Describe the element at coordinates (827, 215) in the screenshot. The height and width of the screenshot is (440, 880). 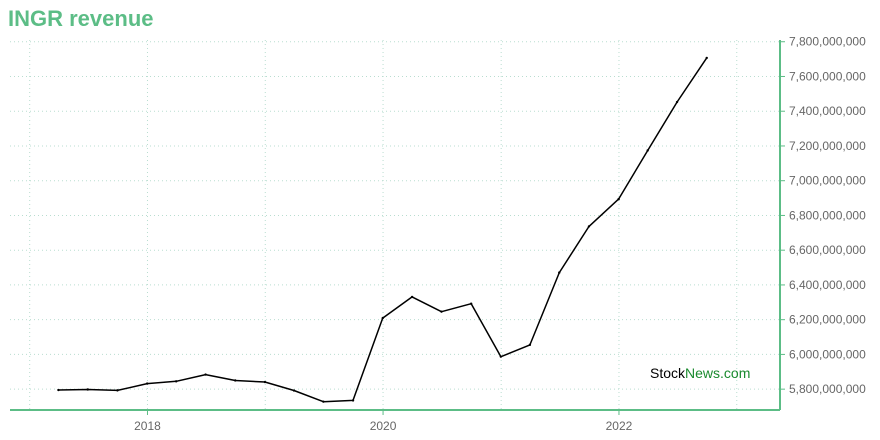
I see `y-tick-label: 6,800,000,000` at that location.